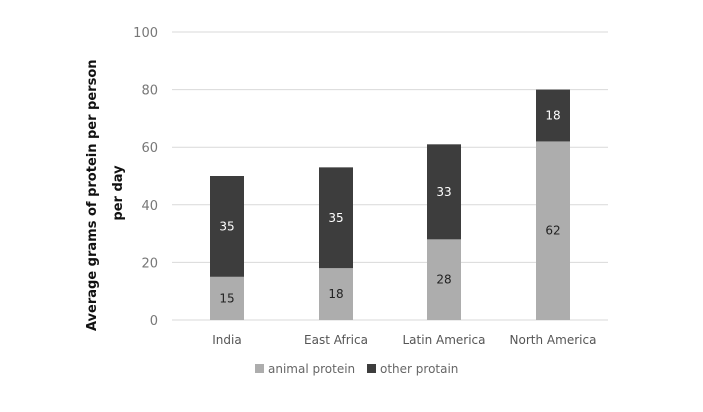  What do you see at coordinates (145, 177) in the screenshot?
I see `y-axis-ticks: 0 20 40 60 80 100` at bounding box center [145, 177].